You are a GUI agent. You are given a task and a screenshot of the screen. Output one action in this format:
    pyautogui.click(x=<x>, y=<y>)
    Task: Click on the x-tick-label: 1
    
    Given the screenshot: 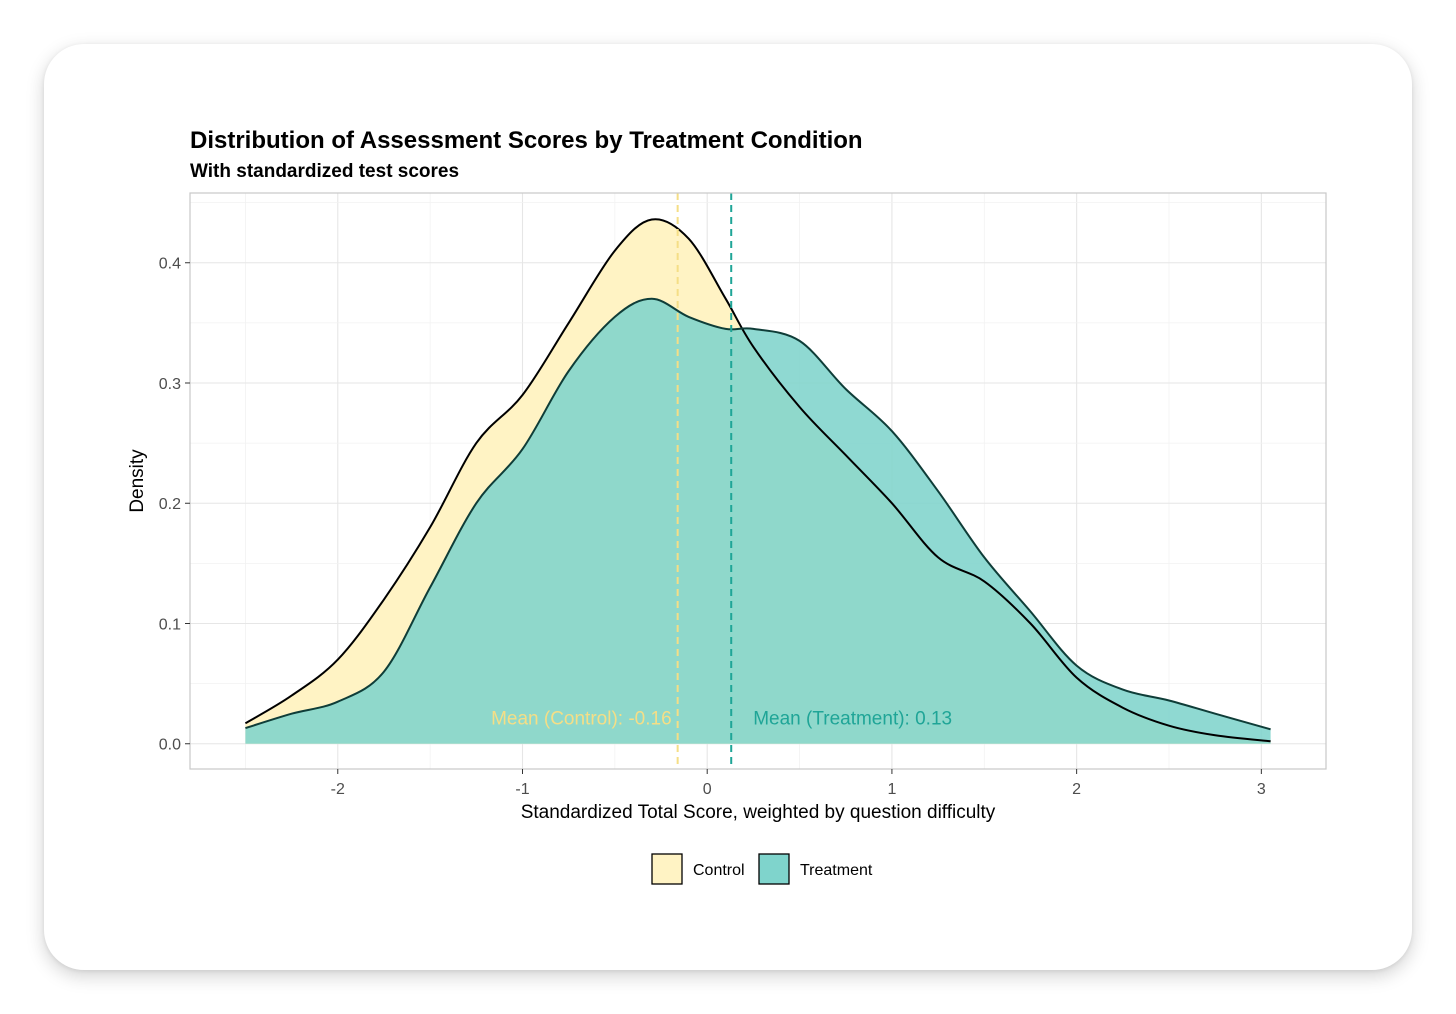 What is the action you would take?
    pyautogui.click(x=891, y=789)
    